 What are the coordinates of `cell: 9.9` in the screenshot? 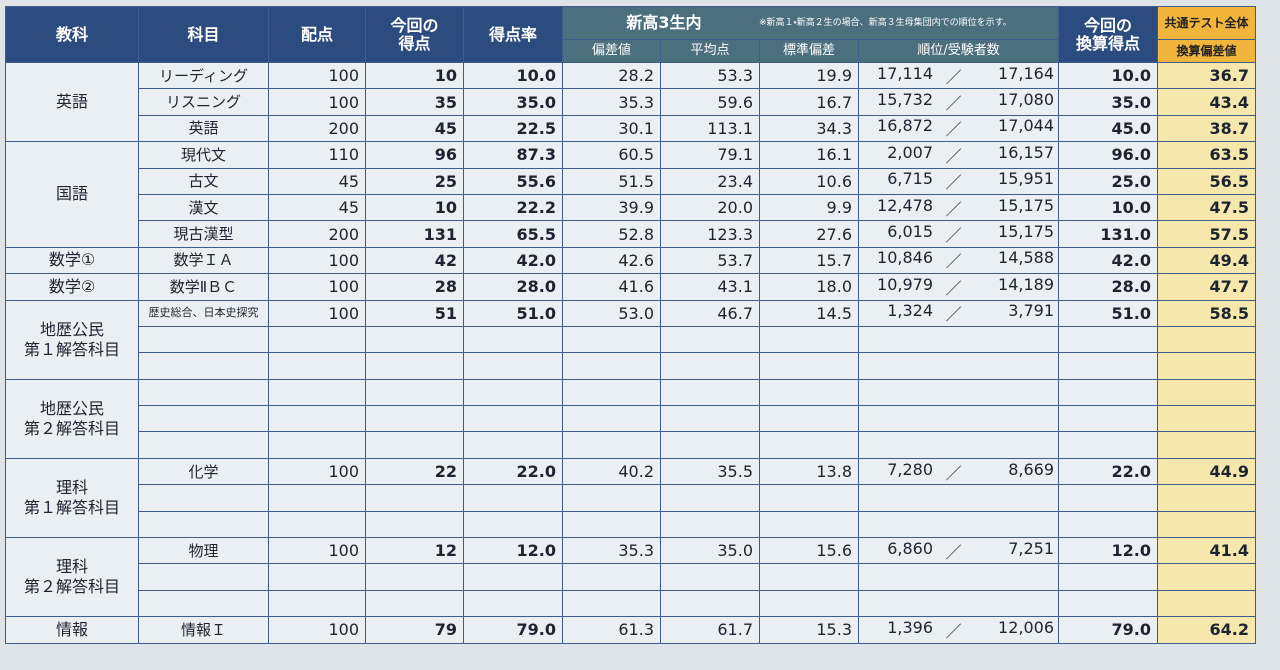 It's located at (809, 207).